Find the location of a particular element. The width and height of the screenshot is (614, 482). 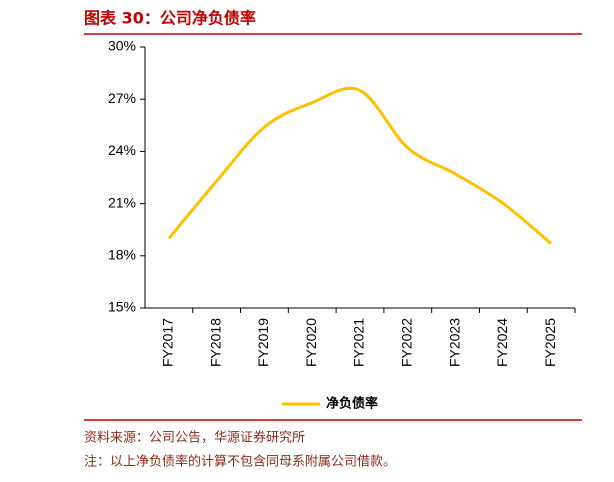

y-tick-label: 27% is located at coordinates (122, 98).